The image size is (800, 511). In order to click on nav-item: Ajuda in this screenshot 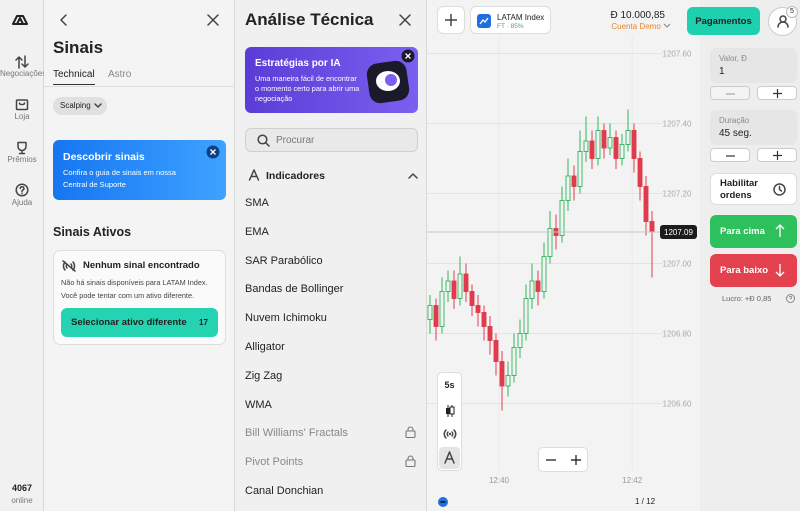, I will do `click(22, 202)`.